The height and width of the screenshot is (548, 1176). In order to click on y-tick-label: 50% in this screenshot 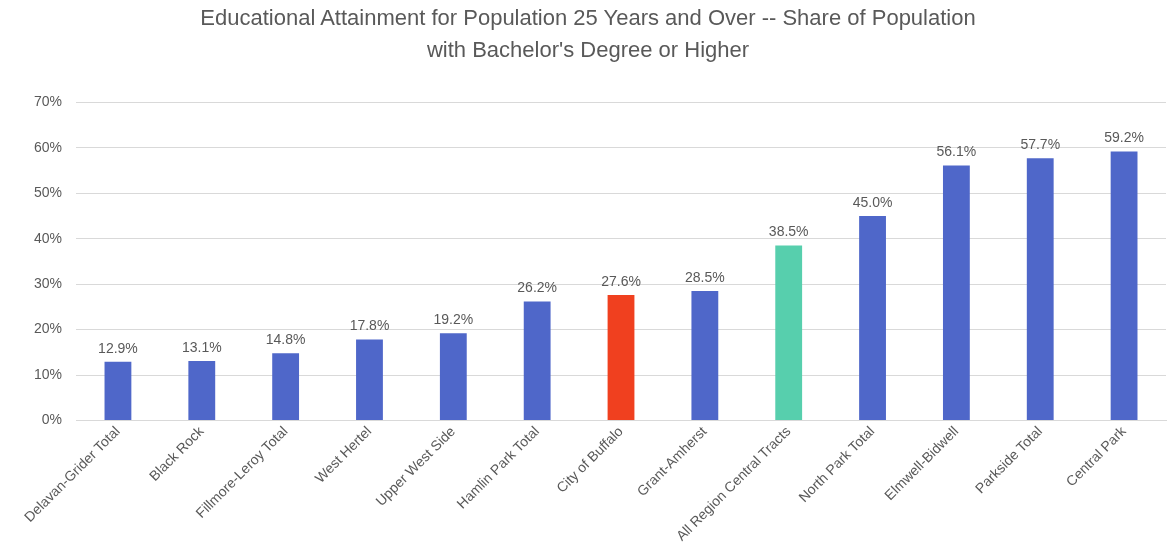, I will do `click(48, 192)`.